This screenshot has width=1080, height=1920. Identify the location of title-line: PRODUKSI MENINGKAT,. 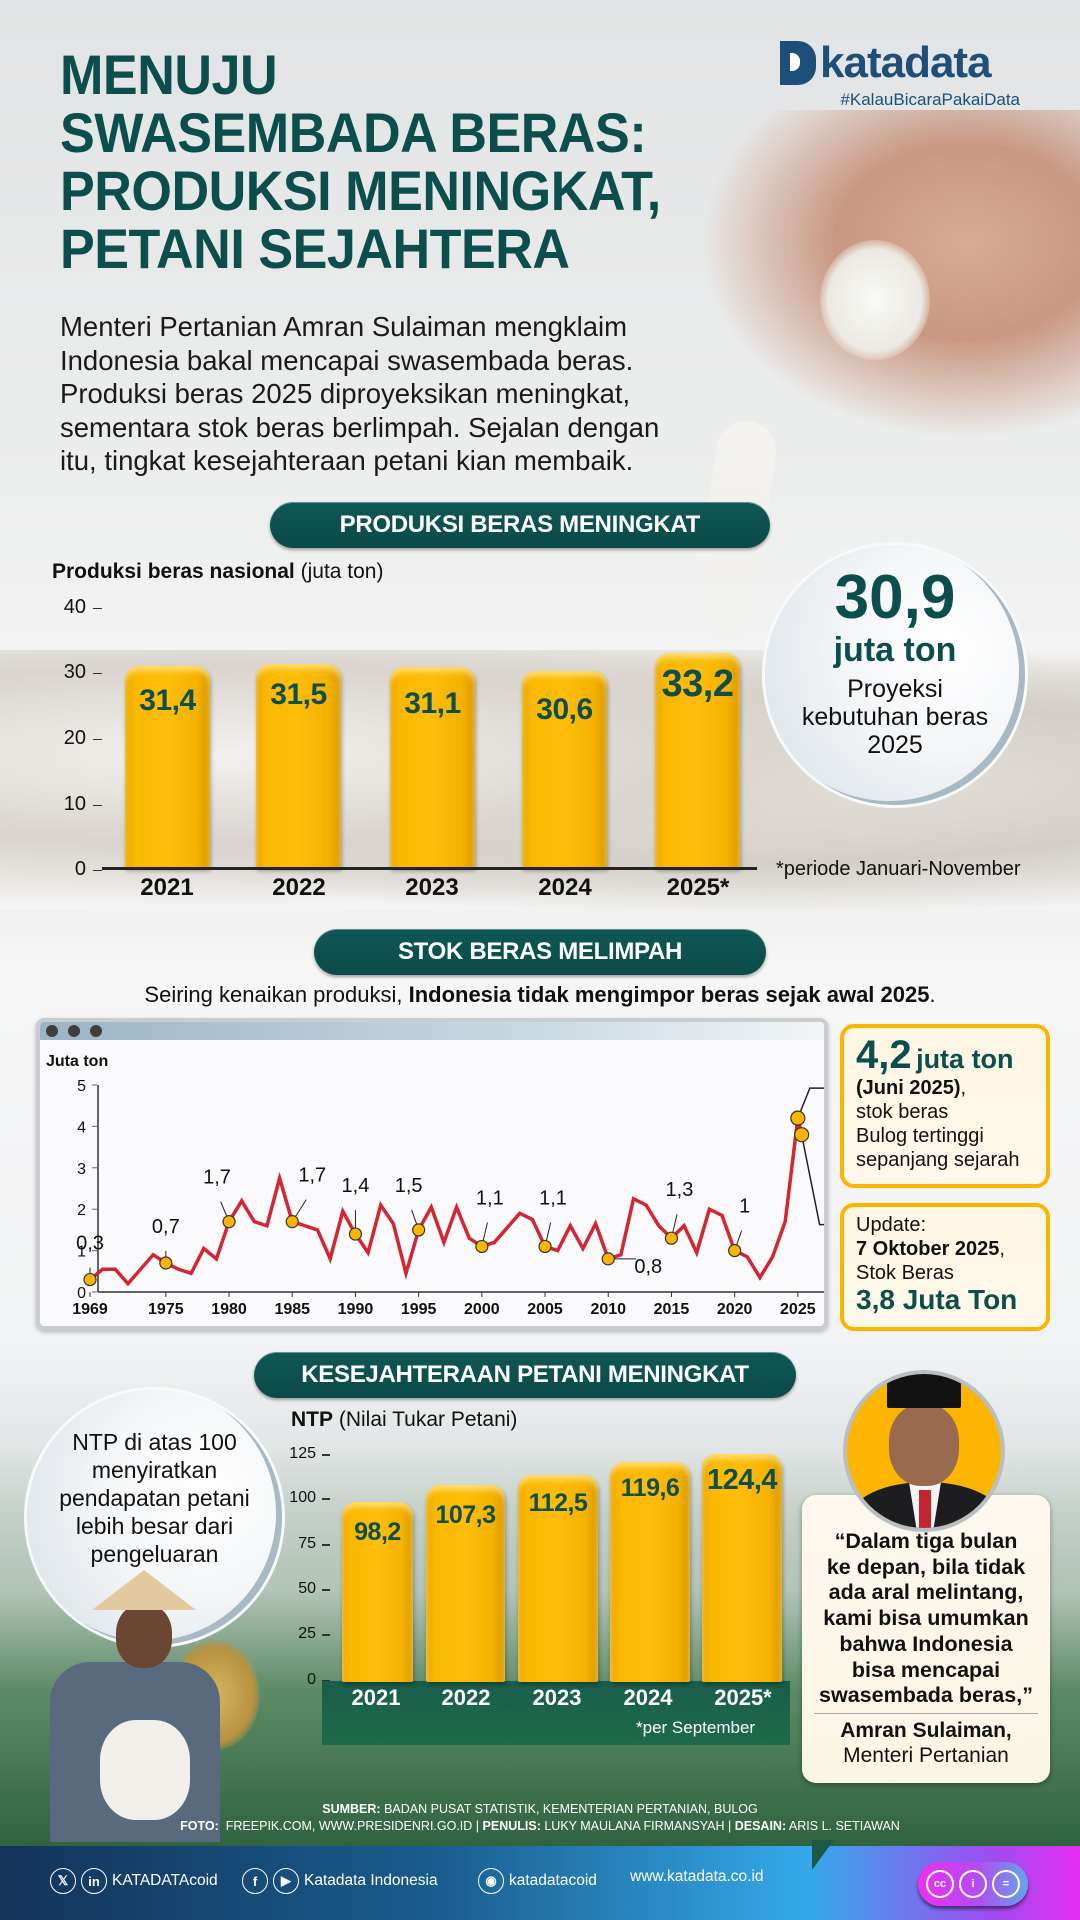
(360, 190).